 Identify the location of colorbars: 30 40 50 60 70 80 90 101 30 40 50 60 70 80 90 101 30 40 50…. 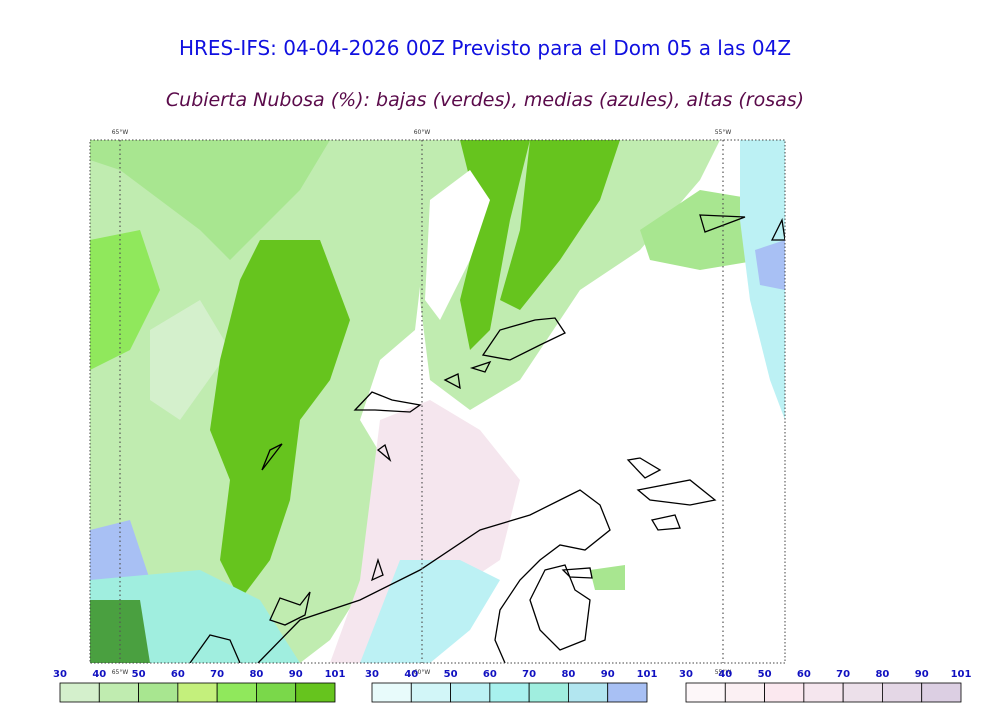
(512, 686).